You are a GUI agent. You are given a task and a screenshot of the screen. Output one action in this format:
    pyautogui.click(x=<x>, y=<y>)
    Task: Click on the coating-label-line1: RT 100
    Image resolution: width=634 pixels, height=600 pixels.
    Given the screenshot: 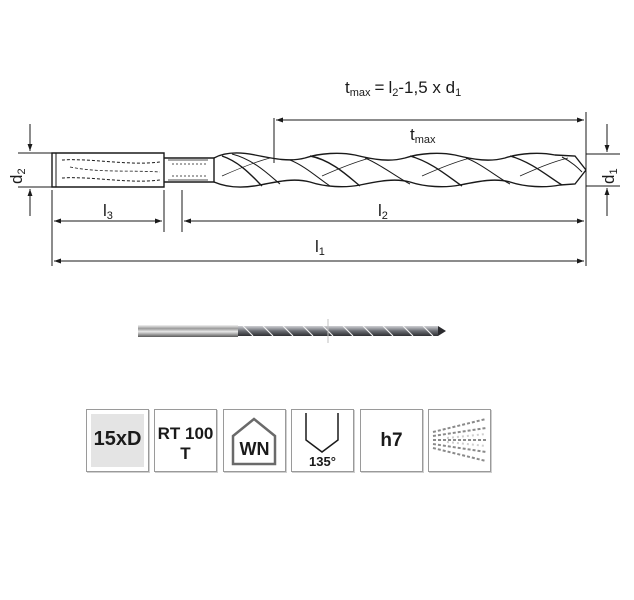 What is the action you would take?
    pyautogui.click(x=185, y=433)
    